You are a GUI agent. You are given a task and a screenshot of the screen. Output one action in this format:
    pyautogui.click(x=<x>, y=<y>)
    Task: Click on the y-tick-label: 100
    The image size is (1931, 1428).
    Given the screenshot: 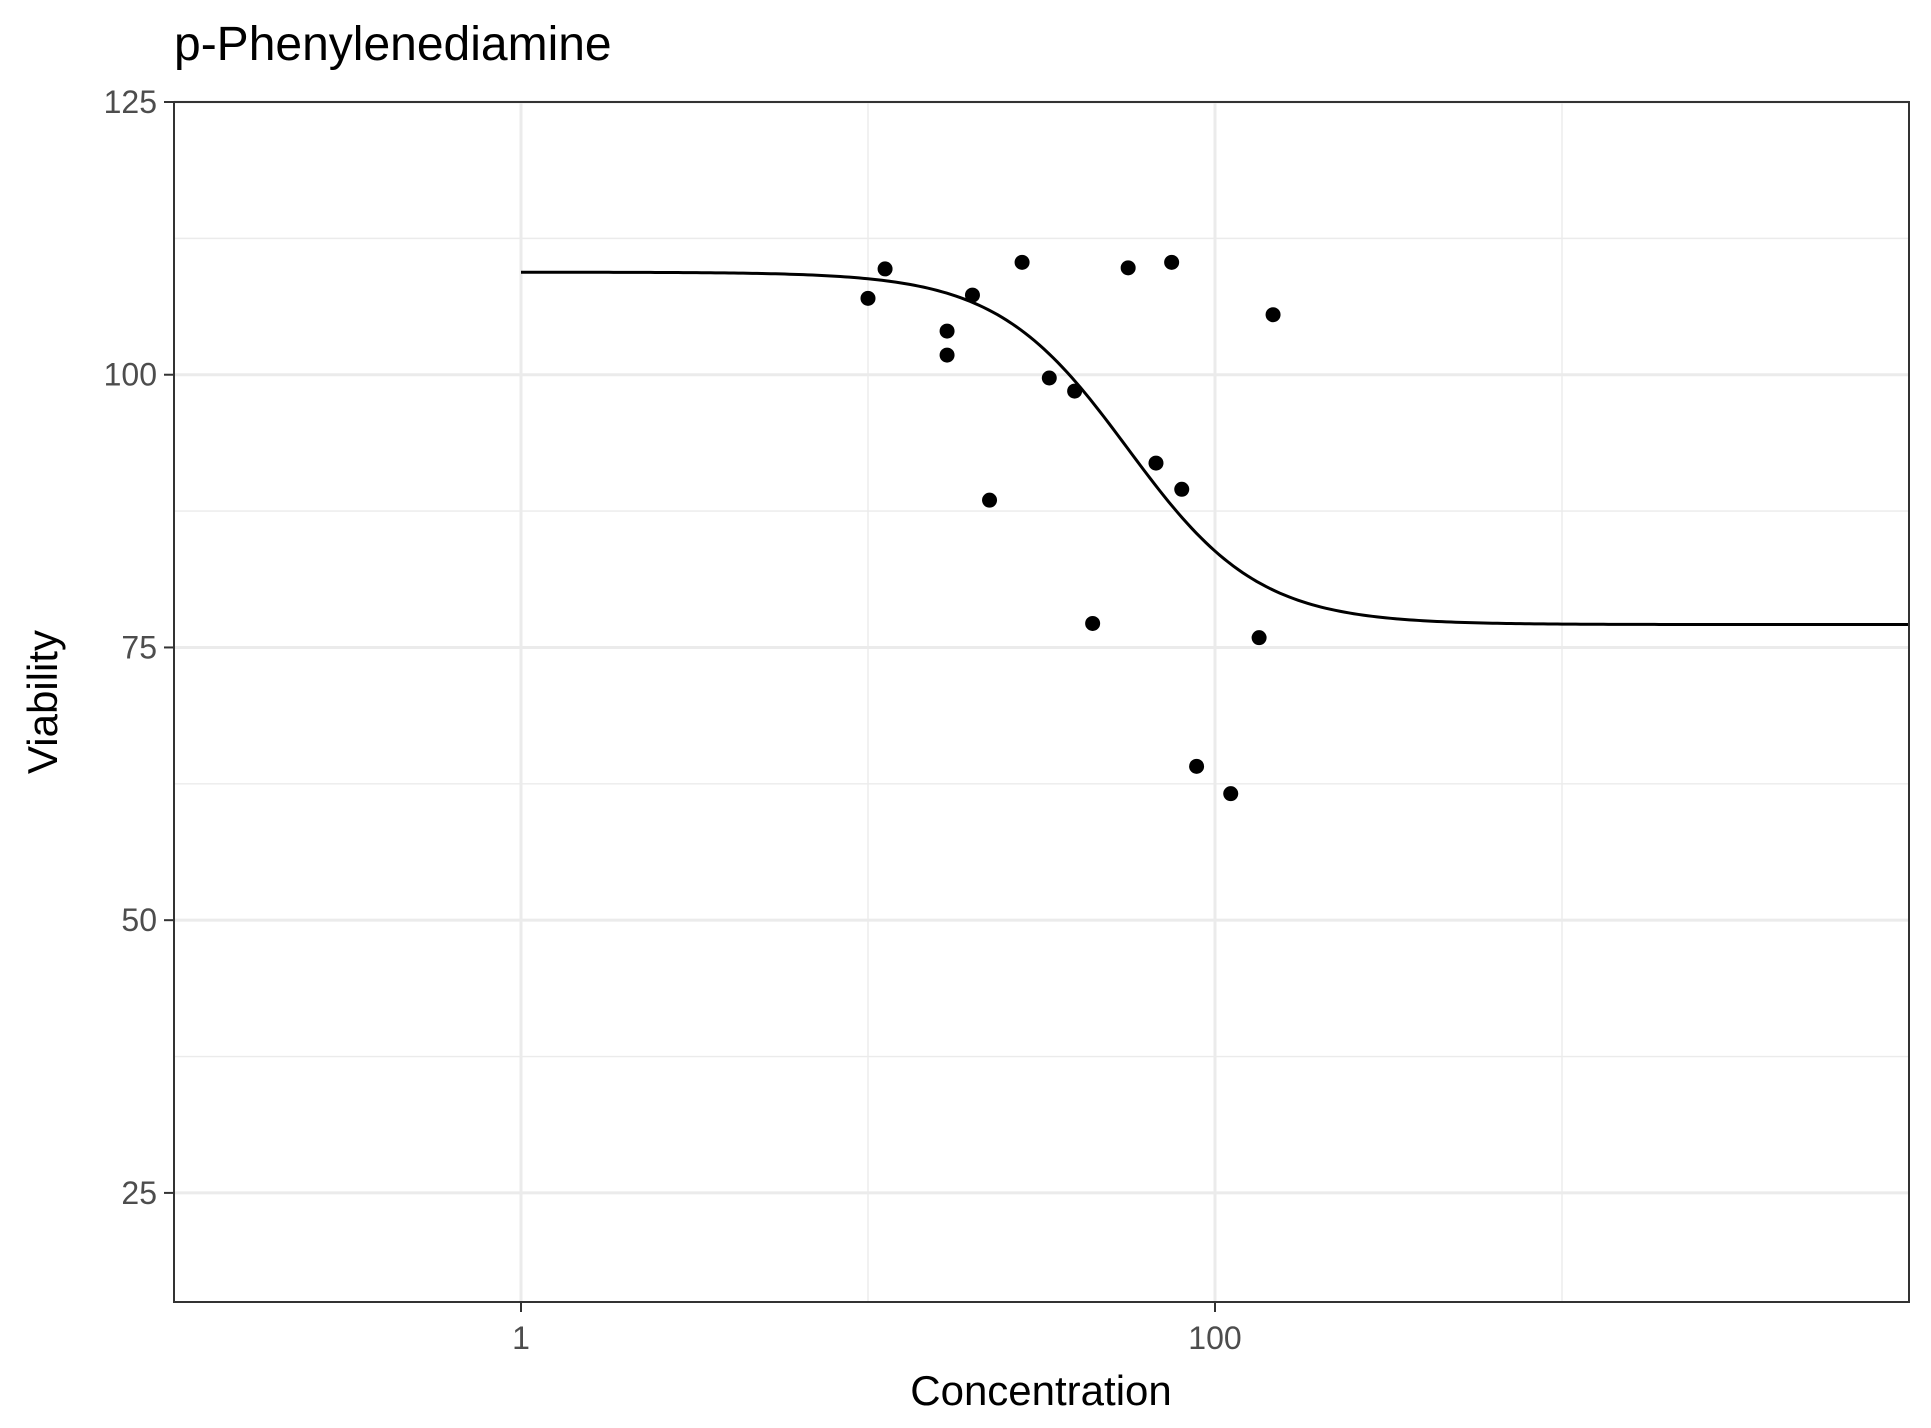 What is the action you would take?
    pyautogui.click(x=130, y=375)
    